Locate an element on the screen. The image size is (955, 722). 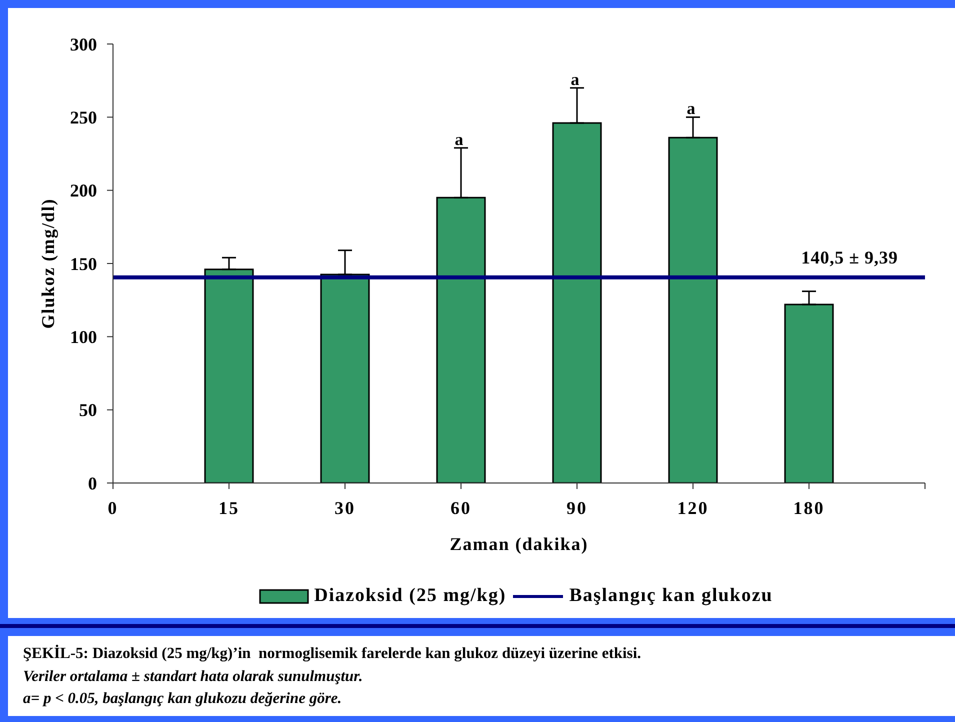
legend-label: Diazoksid (25 mg/kg) is located at coordinates (410, 596).